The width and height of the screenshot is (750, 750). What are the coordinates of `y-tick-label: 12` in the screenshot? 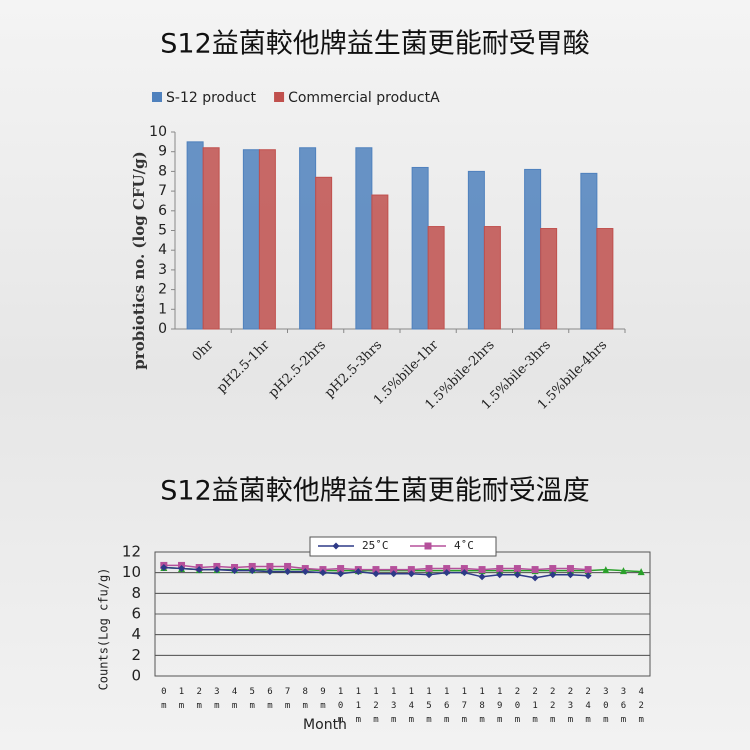 It's located at (131, 552).